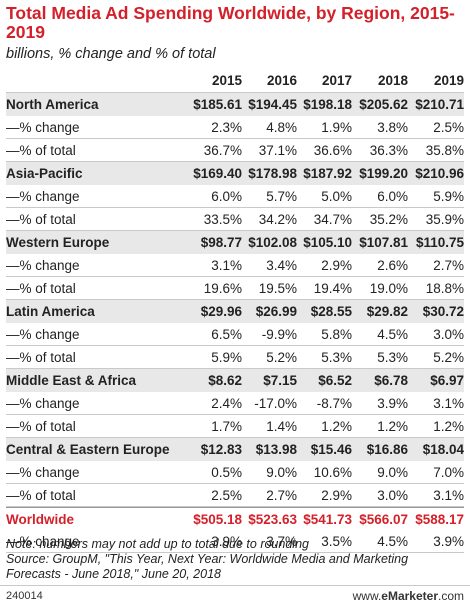 Image resolution: width=470 pixels, height=607 pixels. What do you see at coordinates (281, 541) in the screenshot?
I see `table-cell: 3.7%` at bounding box center [281, 541].